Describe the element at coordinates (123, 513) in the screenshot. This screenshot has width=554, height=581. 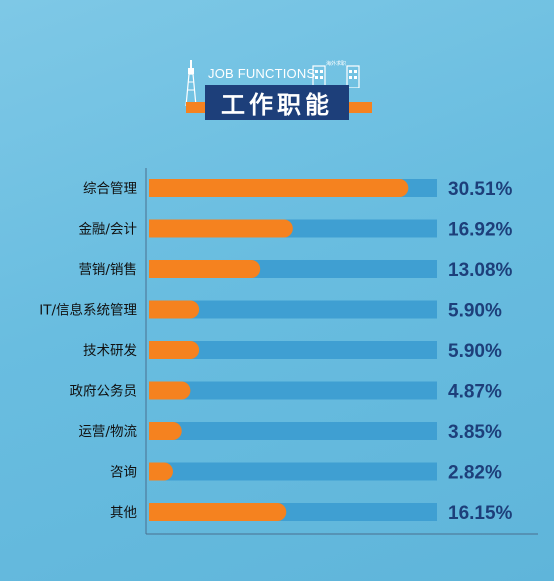
I see `category-label: 其他` at that location.